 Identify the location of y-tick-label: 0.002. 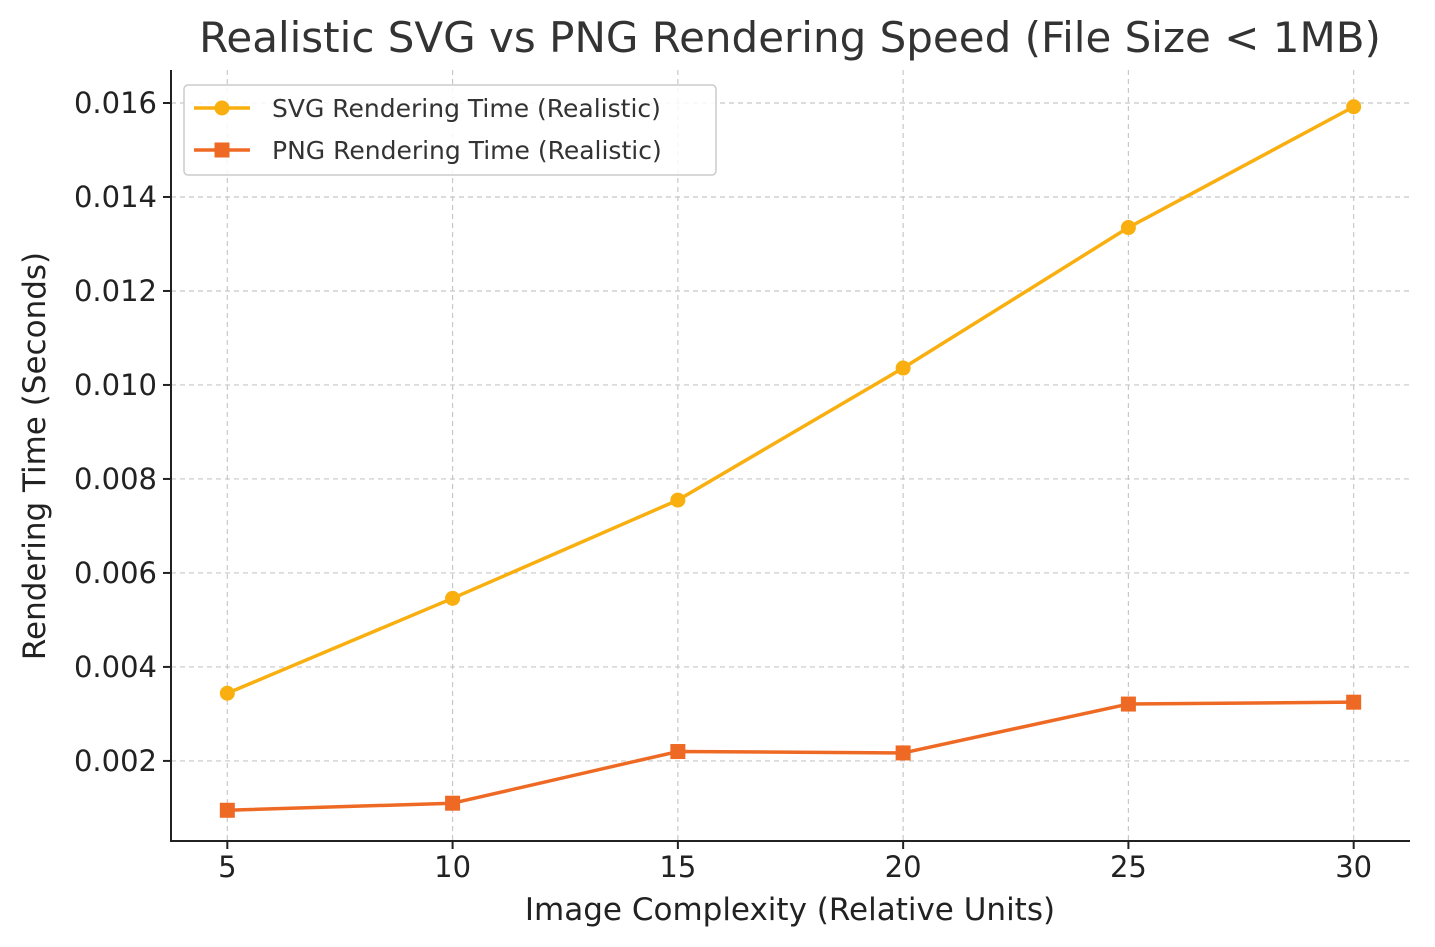
(115, 761).